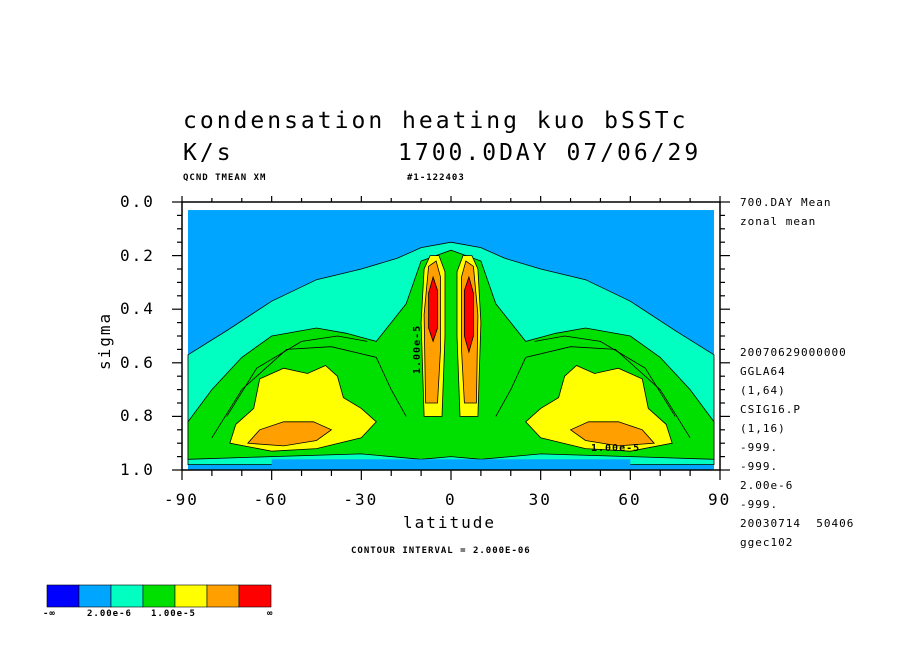 This screenshot has height=654, width=904. Describe the element at coordinates (173, 614) in the screenshot. I see `colorbar-label: 1.00e-5` at that location.